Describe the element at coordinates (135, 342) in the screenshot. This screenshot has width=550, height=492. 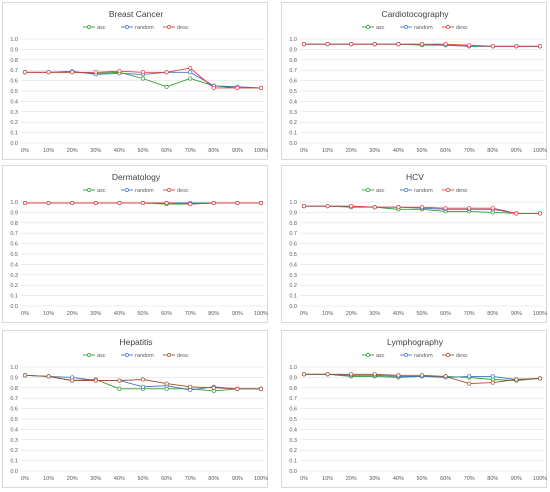
I see `chart-title: Hepatitis` at that location.